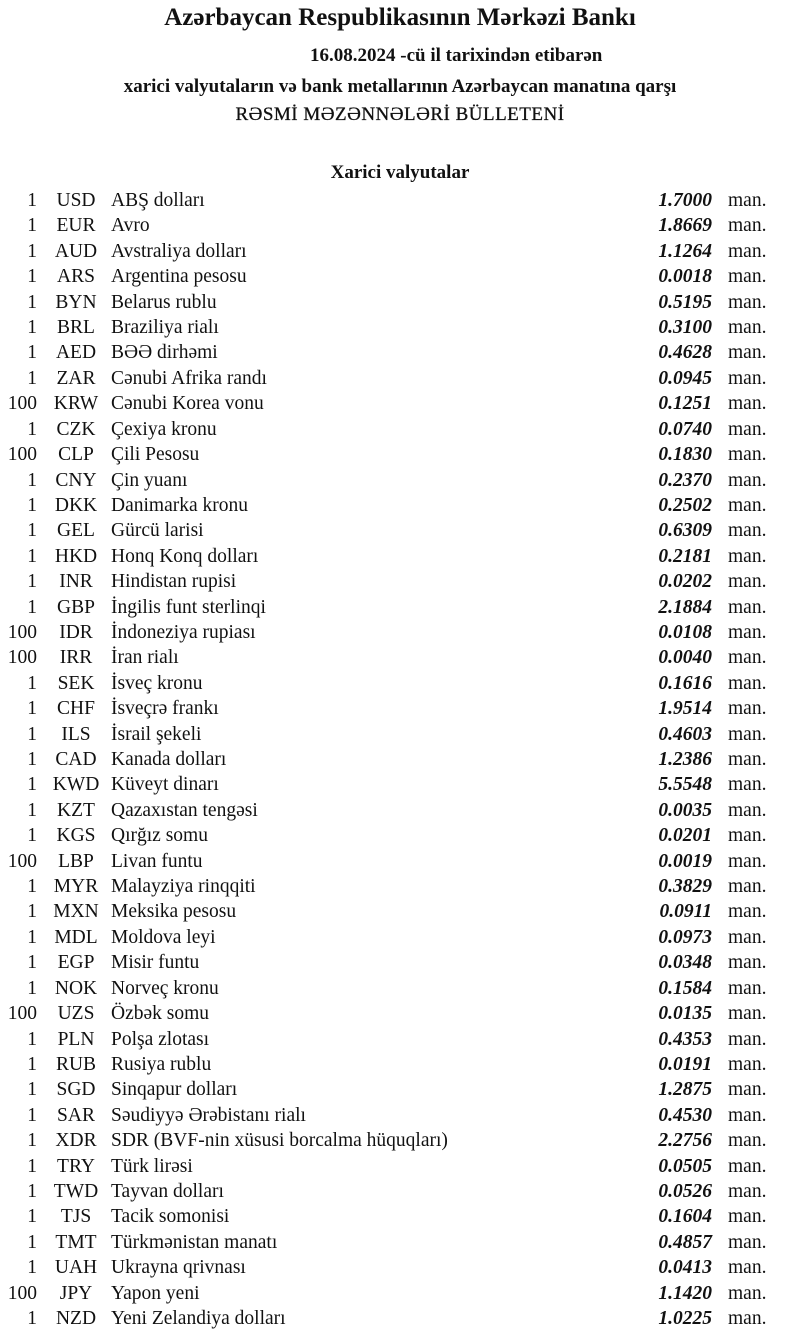 This screenshot has width=800, height=1331. Describe the element at coordinates (685, 912) in the screenshot. I see `rate-value: 0.0911` at that location.